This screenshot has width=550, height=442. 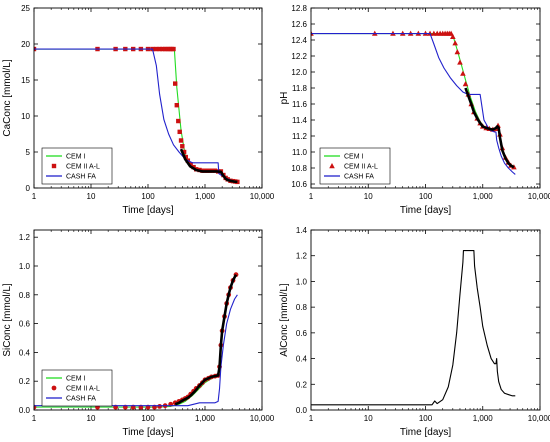 I want to click on y-tick-label: 11.4, so click(x=300, y=120).